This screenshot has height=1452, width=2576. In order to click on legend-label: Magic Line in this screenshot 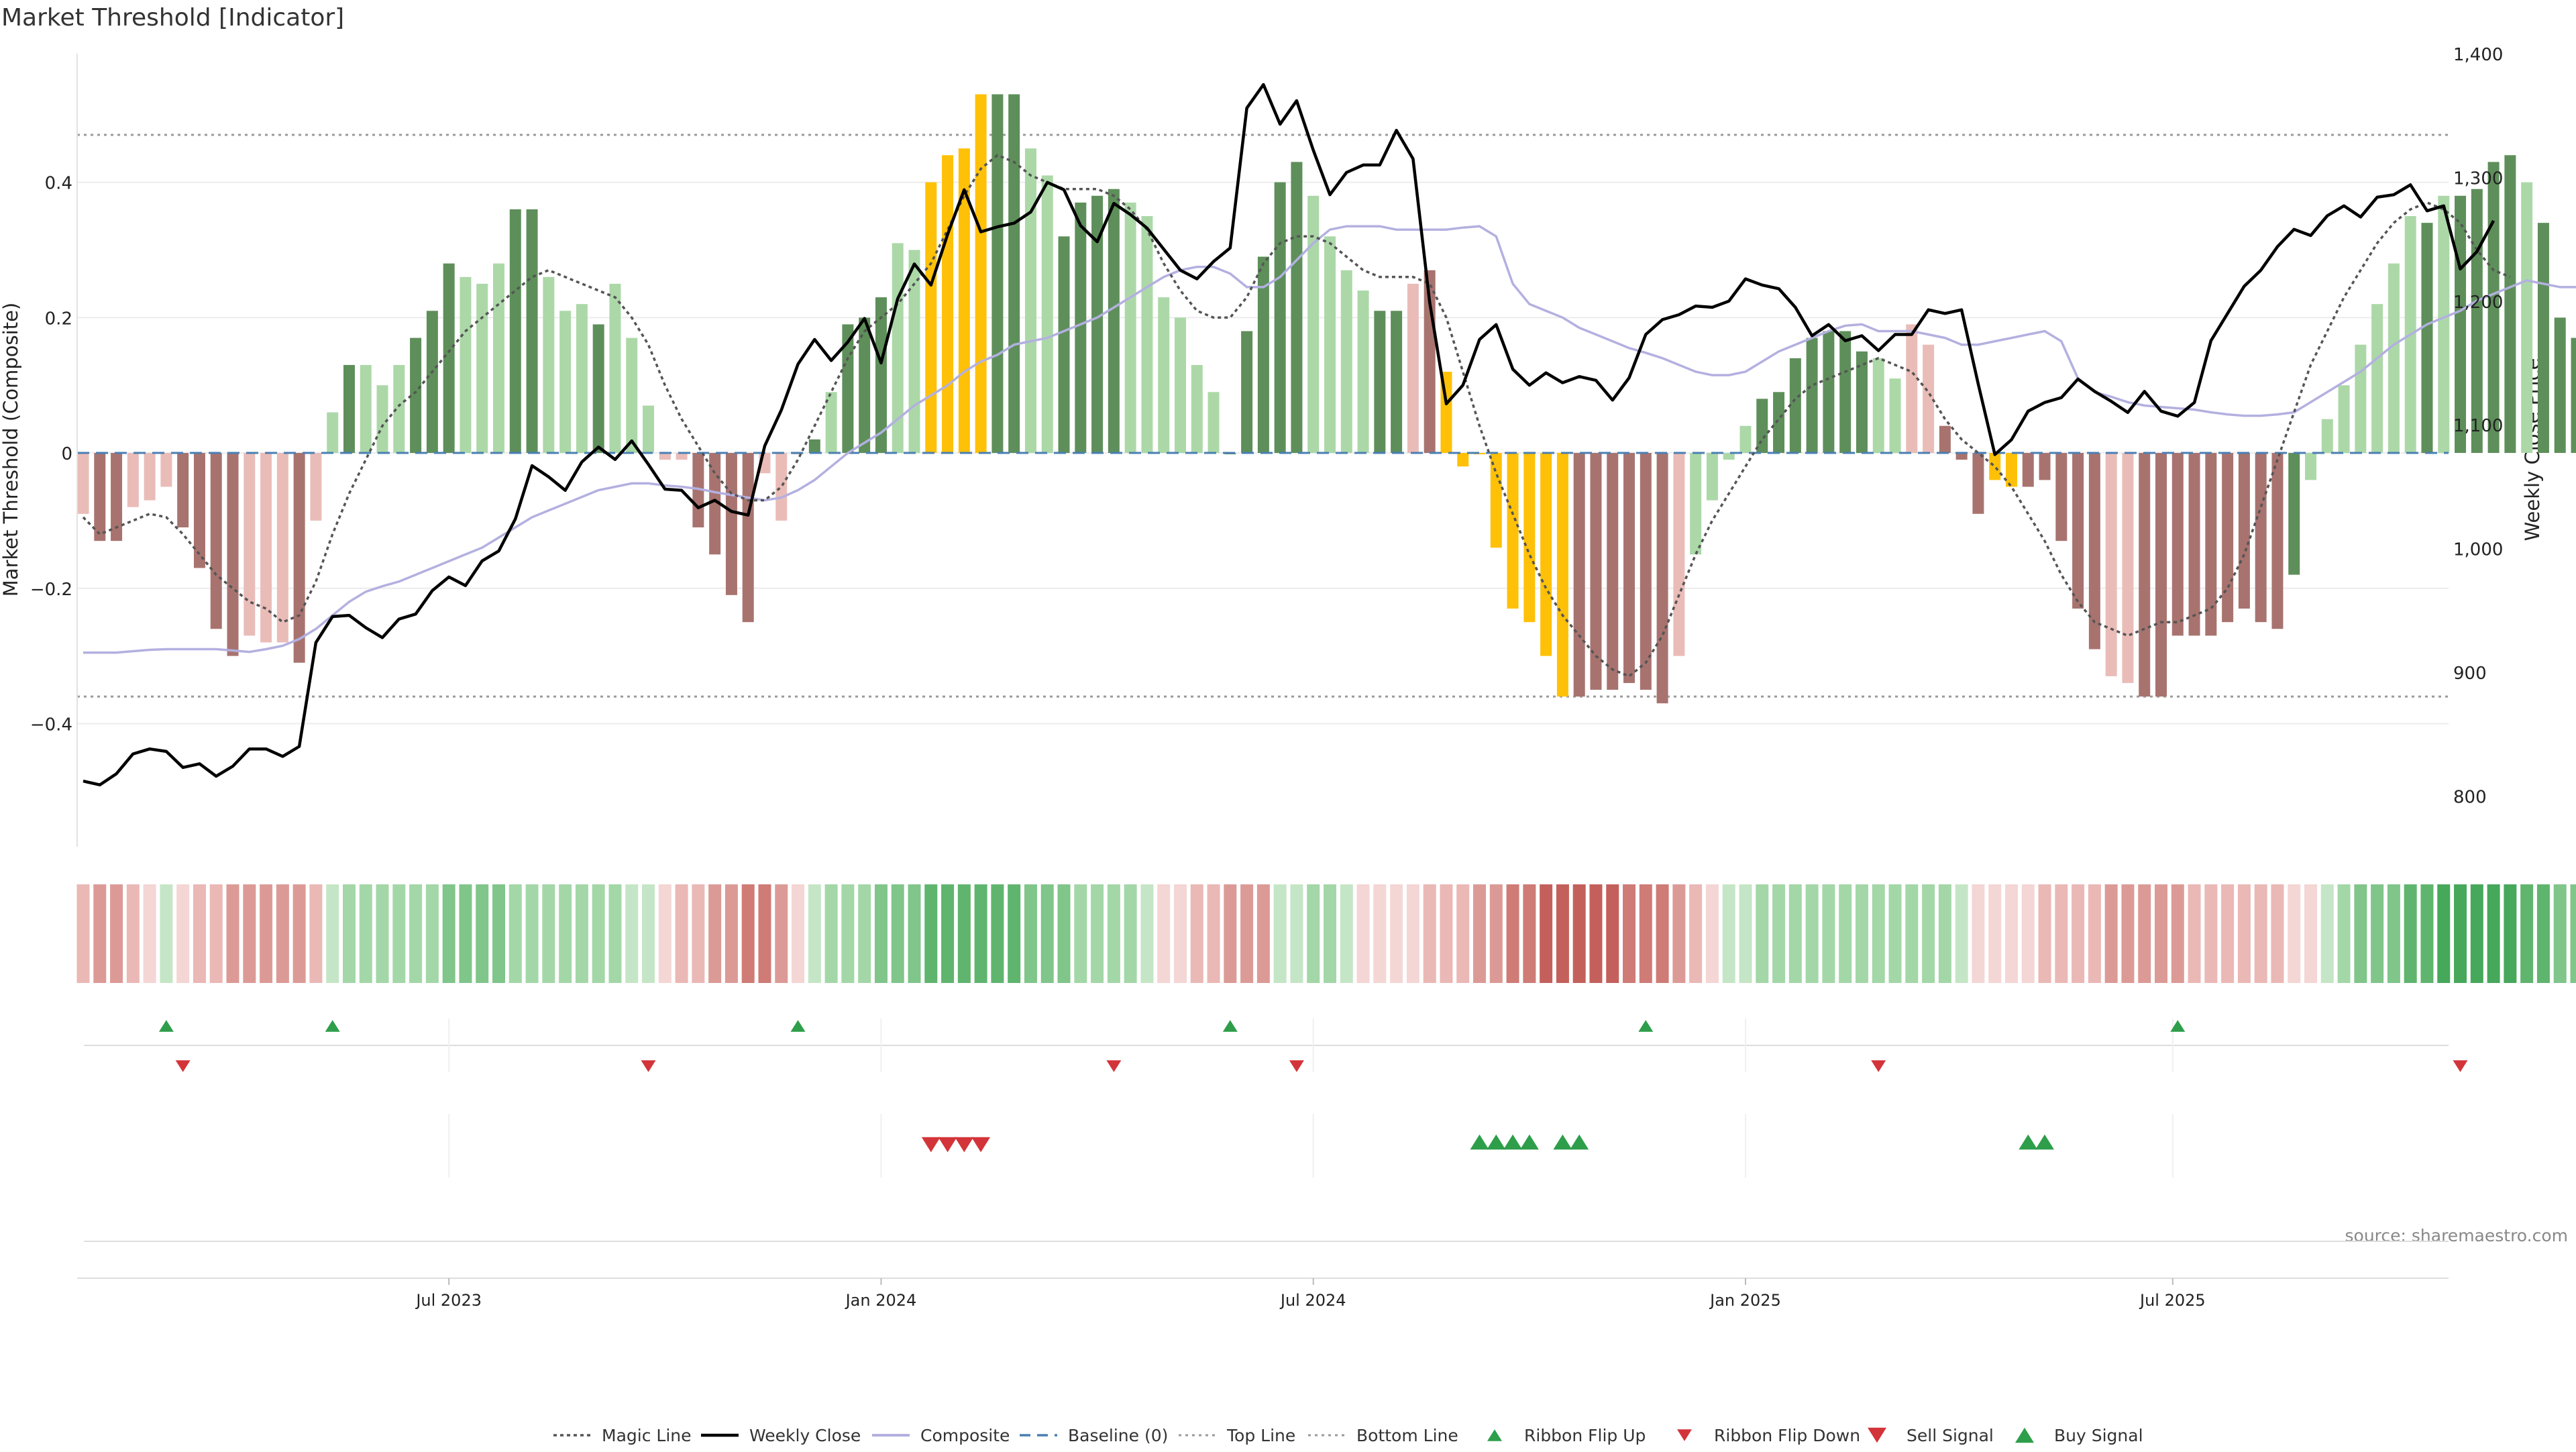, I will do `click(647, 1436)`.